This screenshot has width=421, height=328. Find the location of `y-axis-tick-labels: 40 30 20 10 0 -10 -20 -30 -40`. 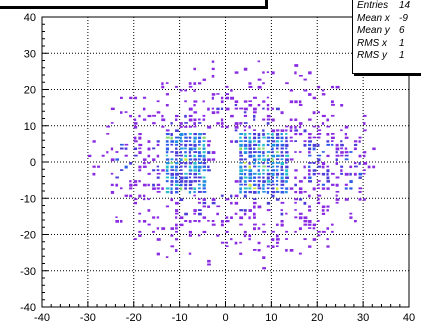

y-axis-tick-labels: 40 30 20 10 0 -10 -20 -30 -40 is located at coordinates (28, 163).